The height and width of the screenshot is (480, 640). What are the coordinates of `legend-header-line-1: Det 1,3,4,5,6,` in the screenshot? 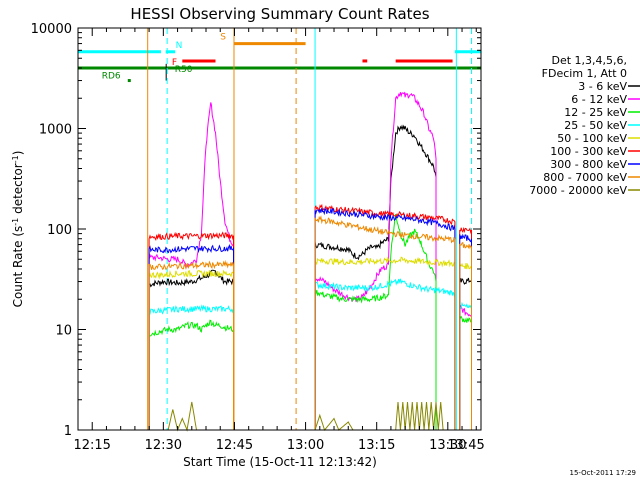 It's located at (589, 60).